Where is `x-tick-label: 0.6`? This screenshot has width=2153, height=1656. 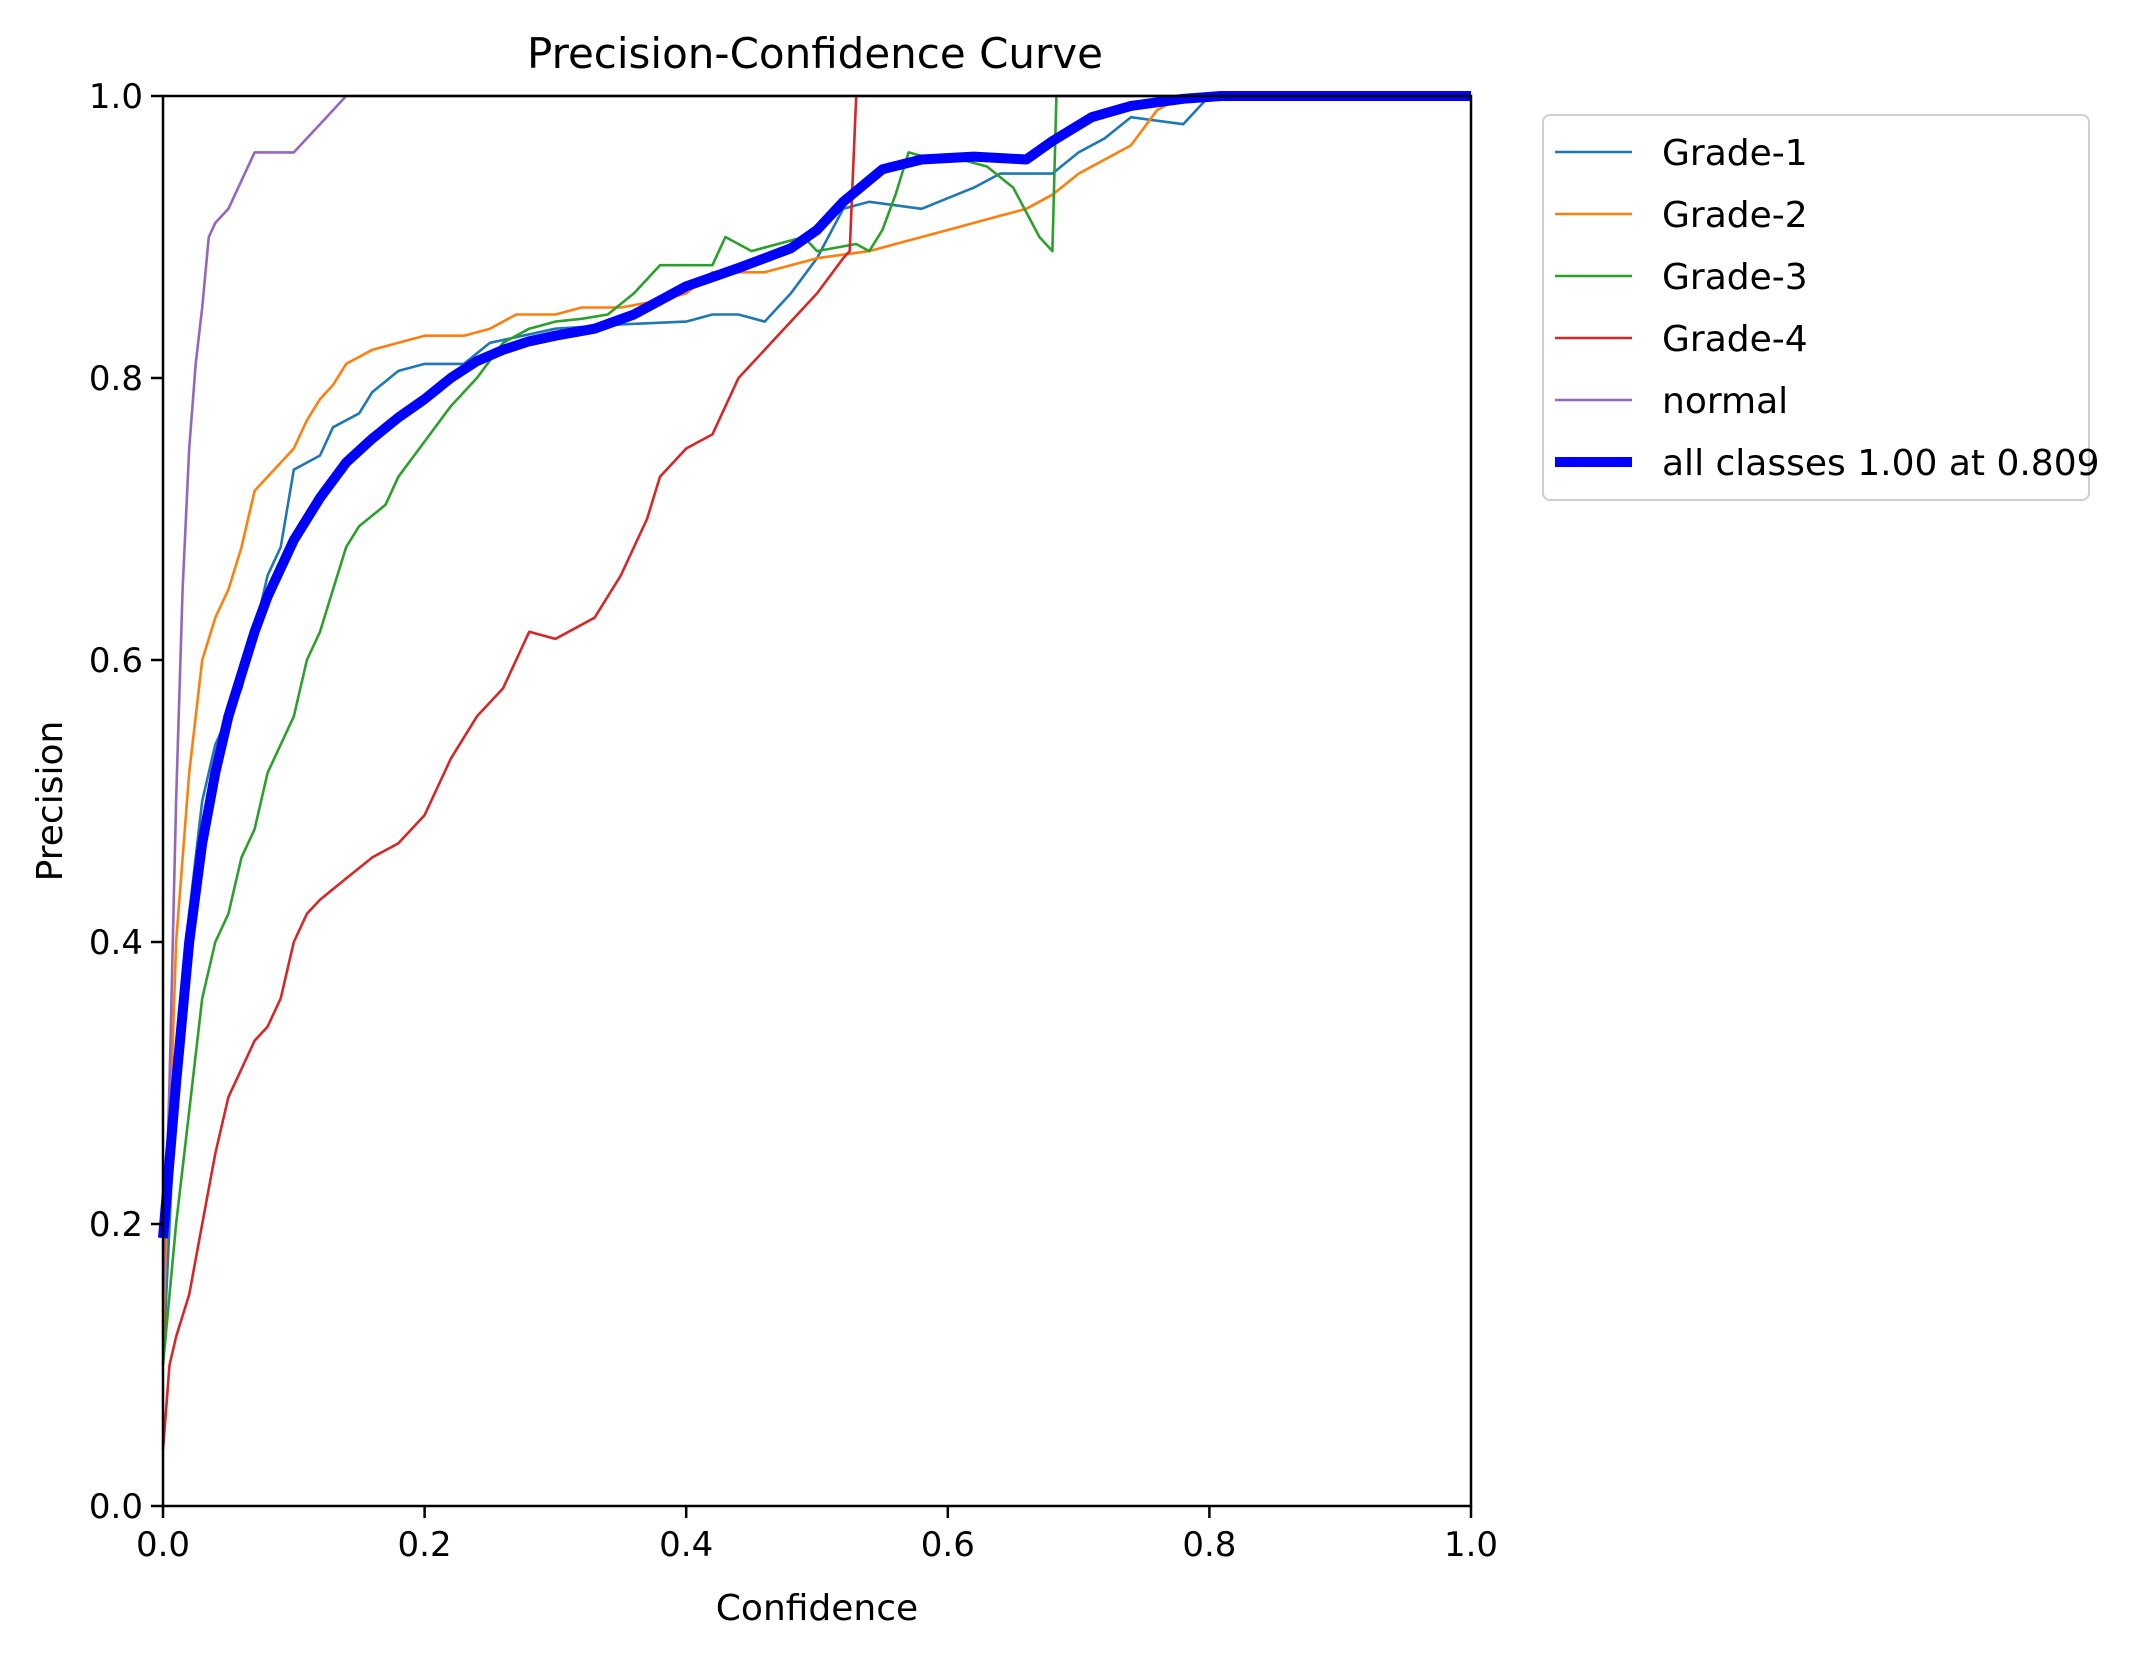 x-tick-label: 0.6 is located at coordinates (948, 1545).